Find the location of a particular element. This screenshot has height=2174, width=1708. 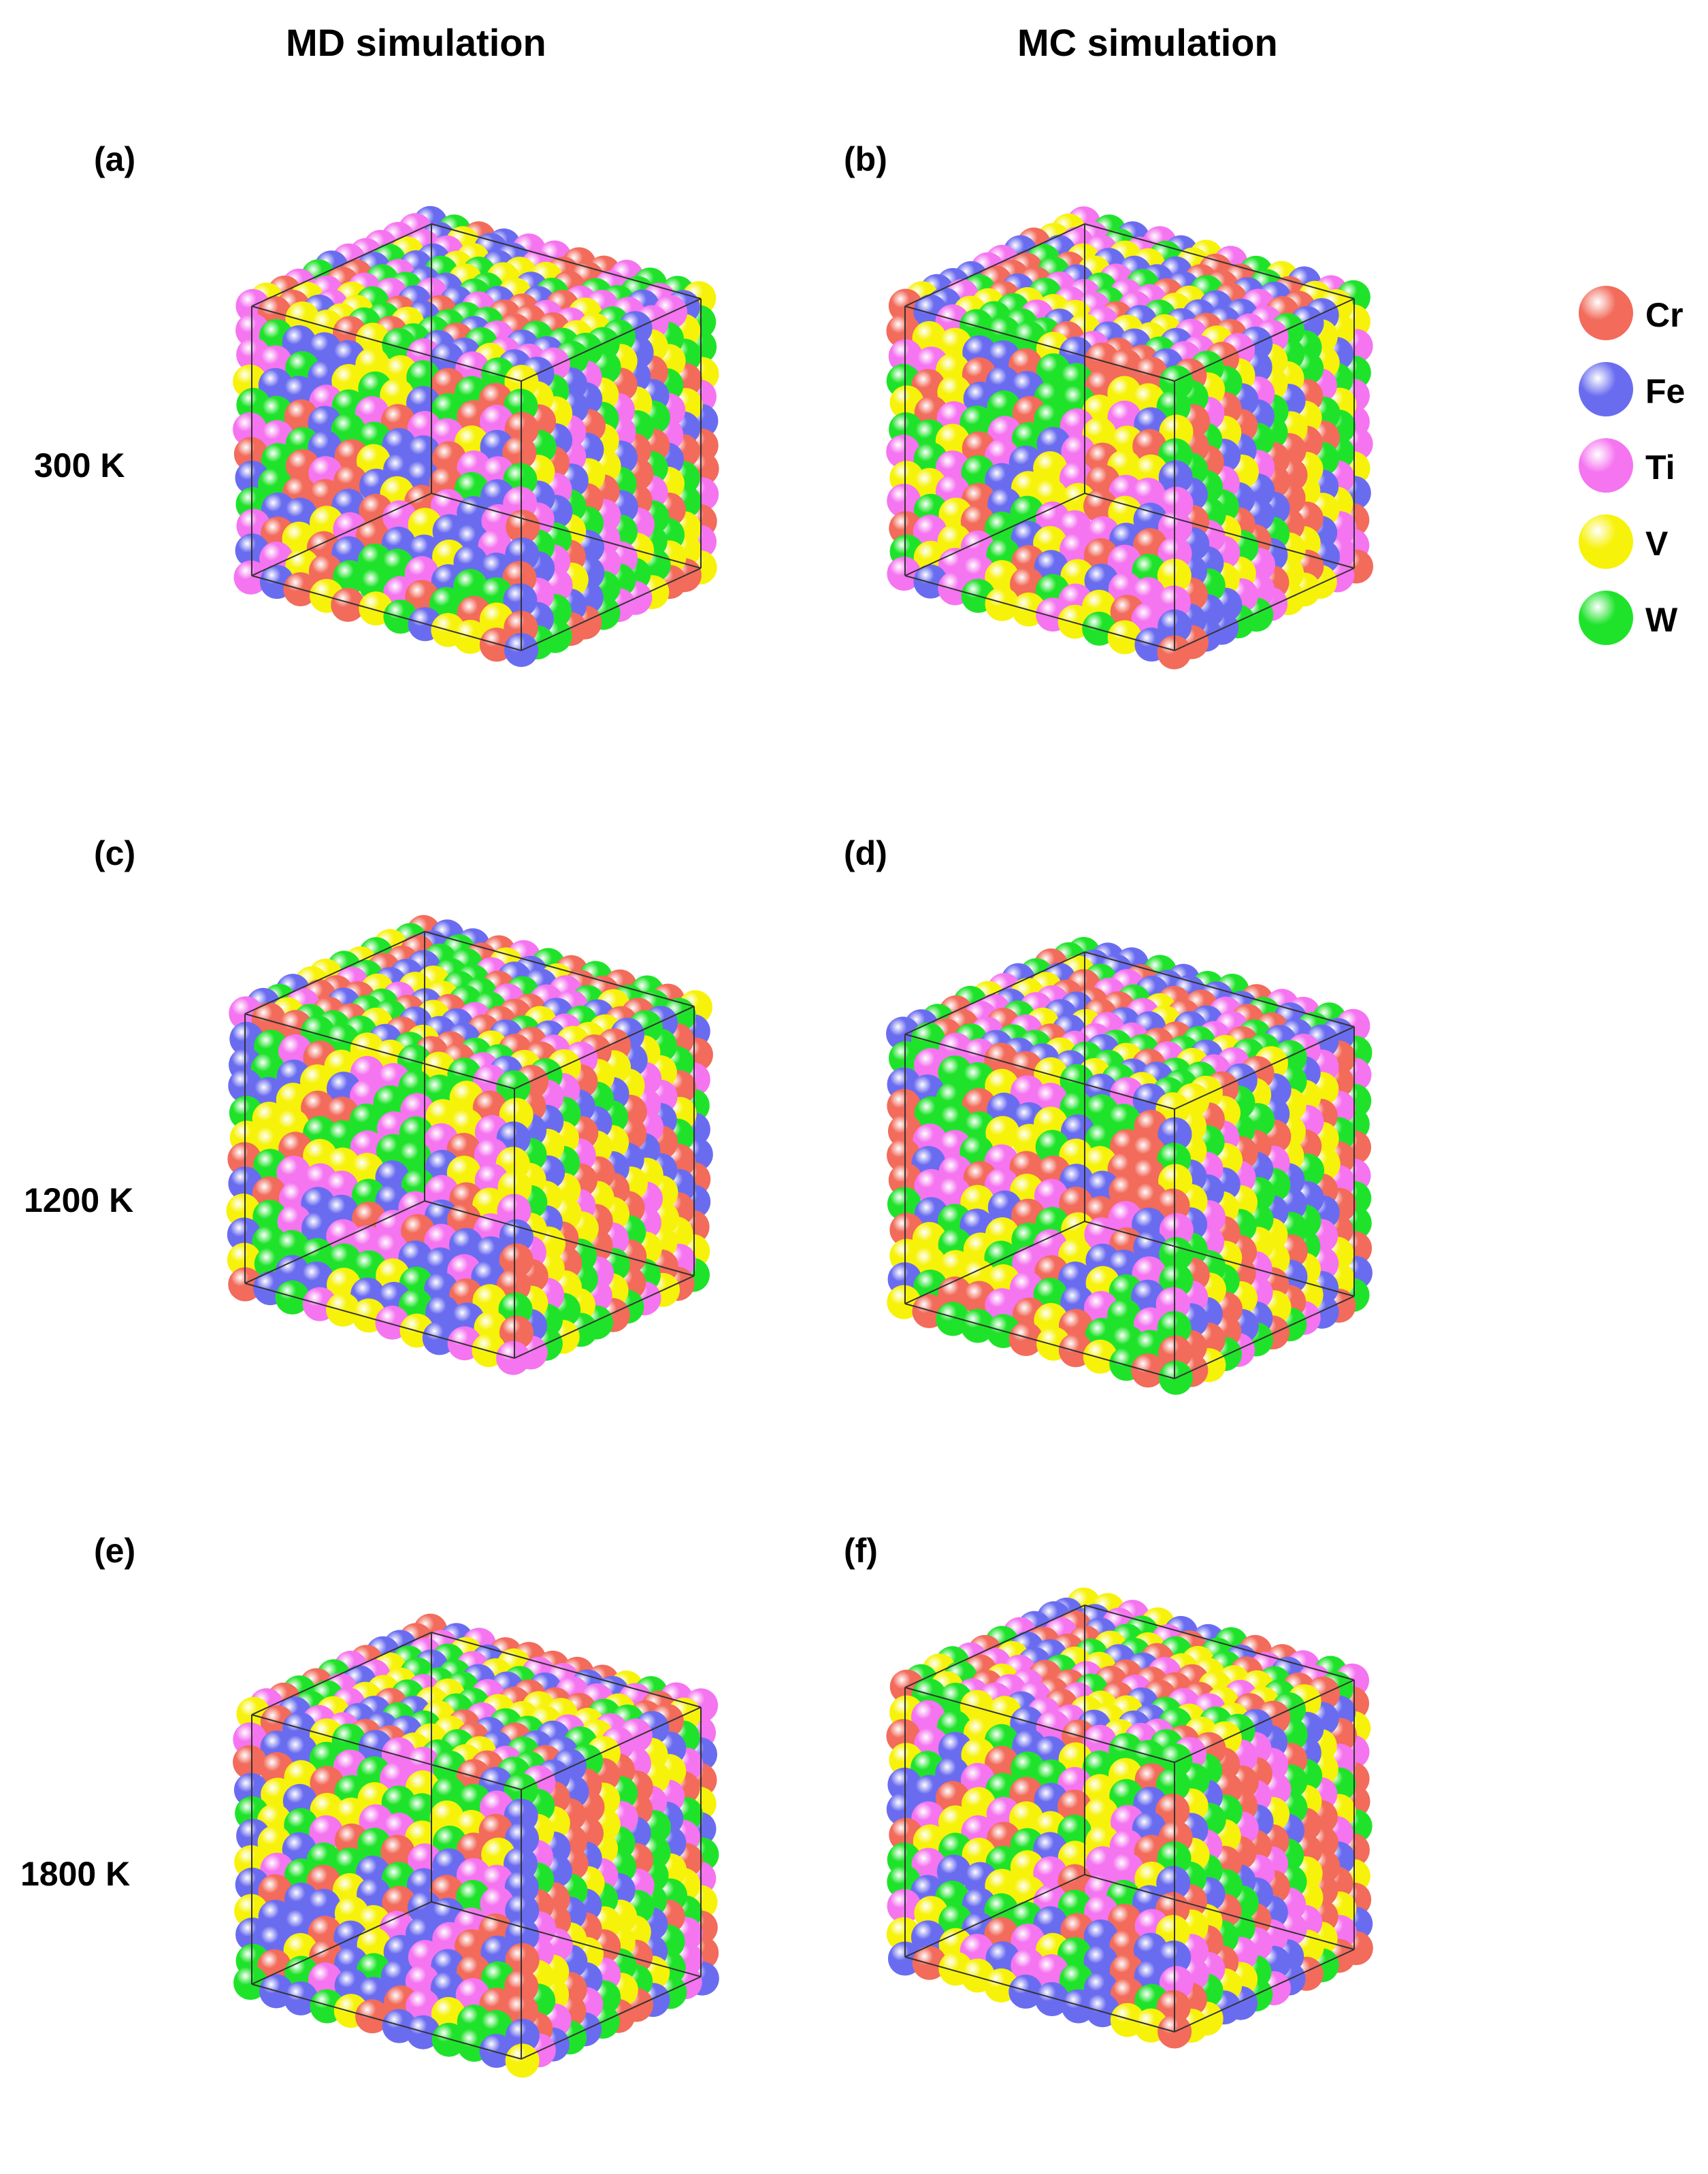

atom-cube-mc-1200k is located at coordinates (1129, 1166).